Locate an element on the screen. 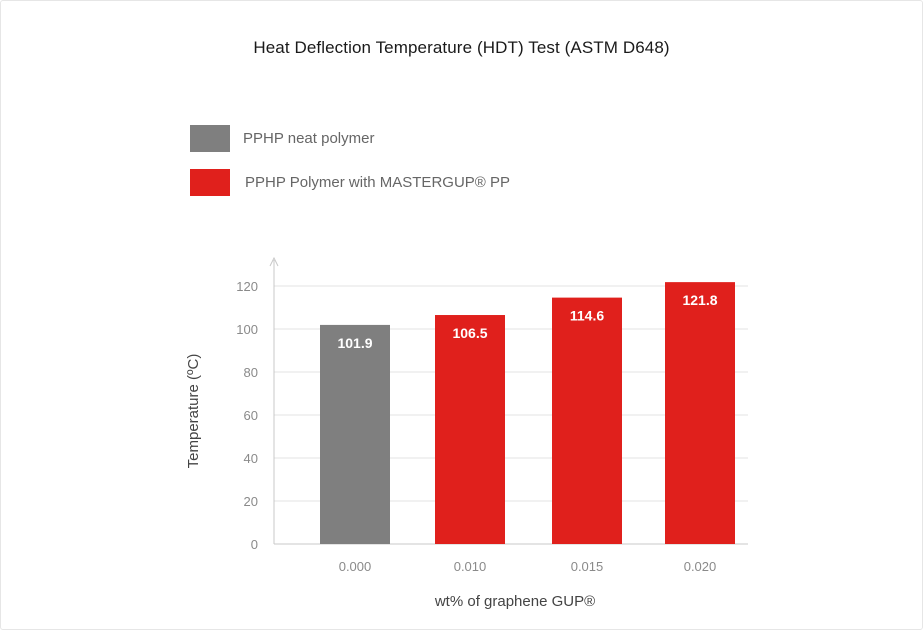 This screenshot has height=630, width=923. x-tick-label: 0.015 is located at coordinates (587, 566).